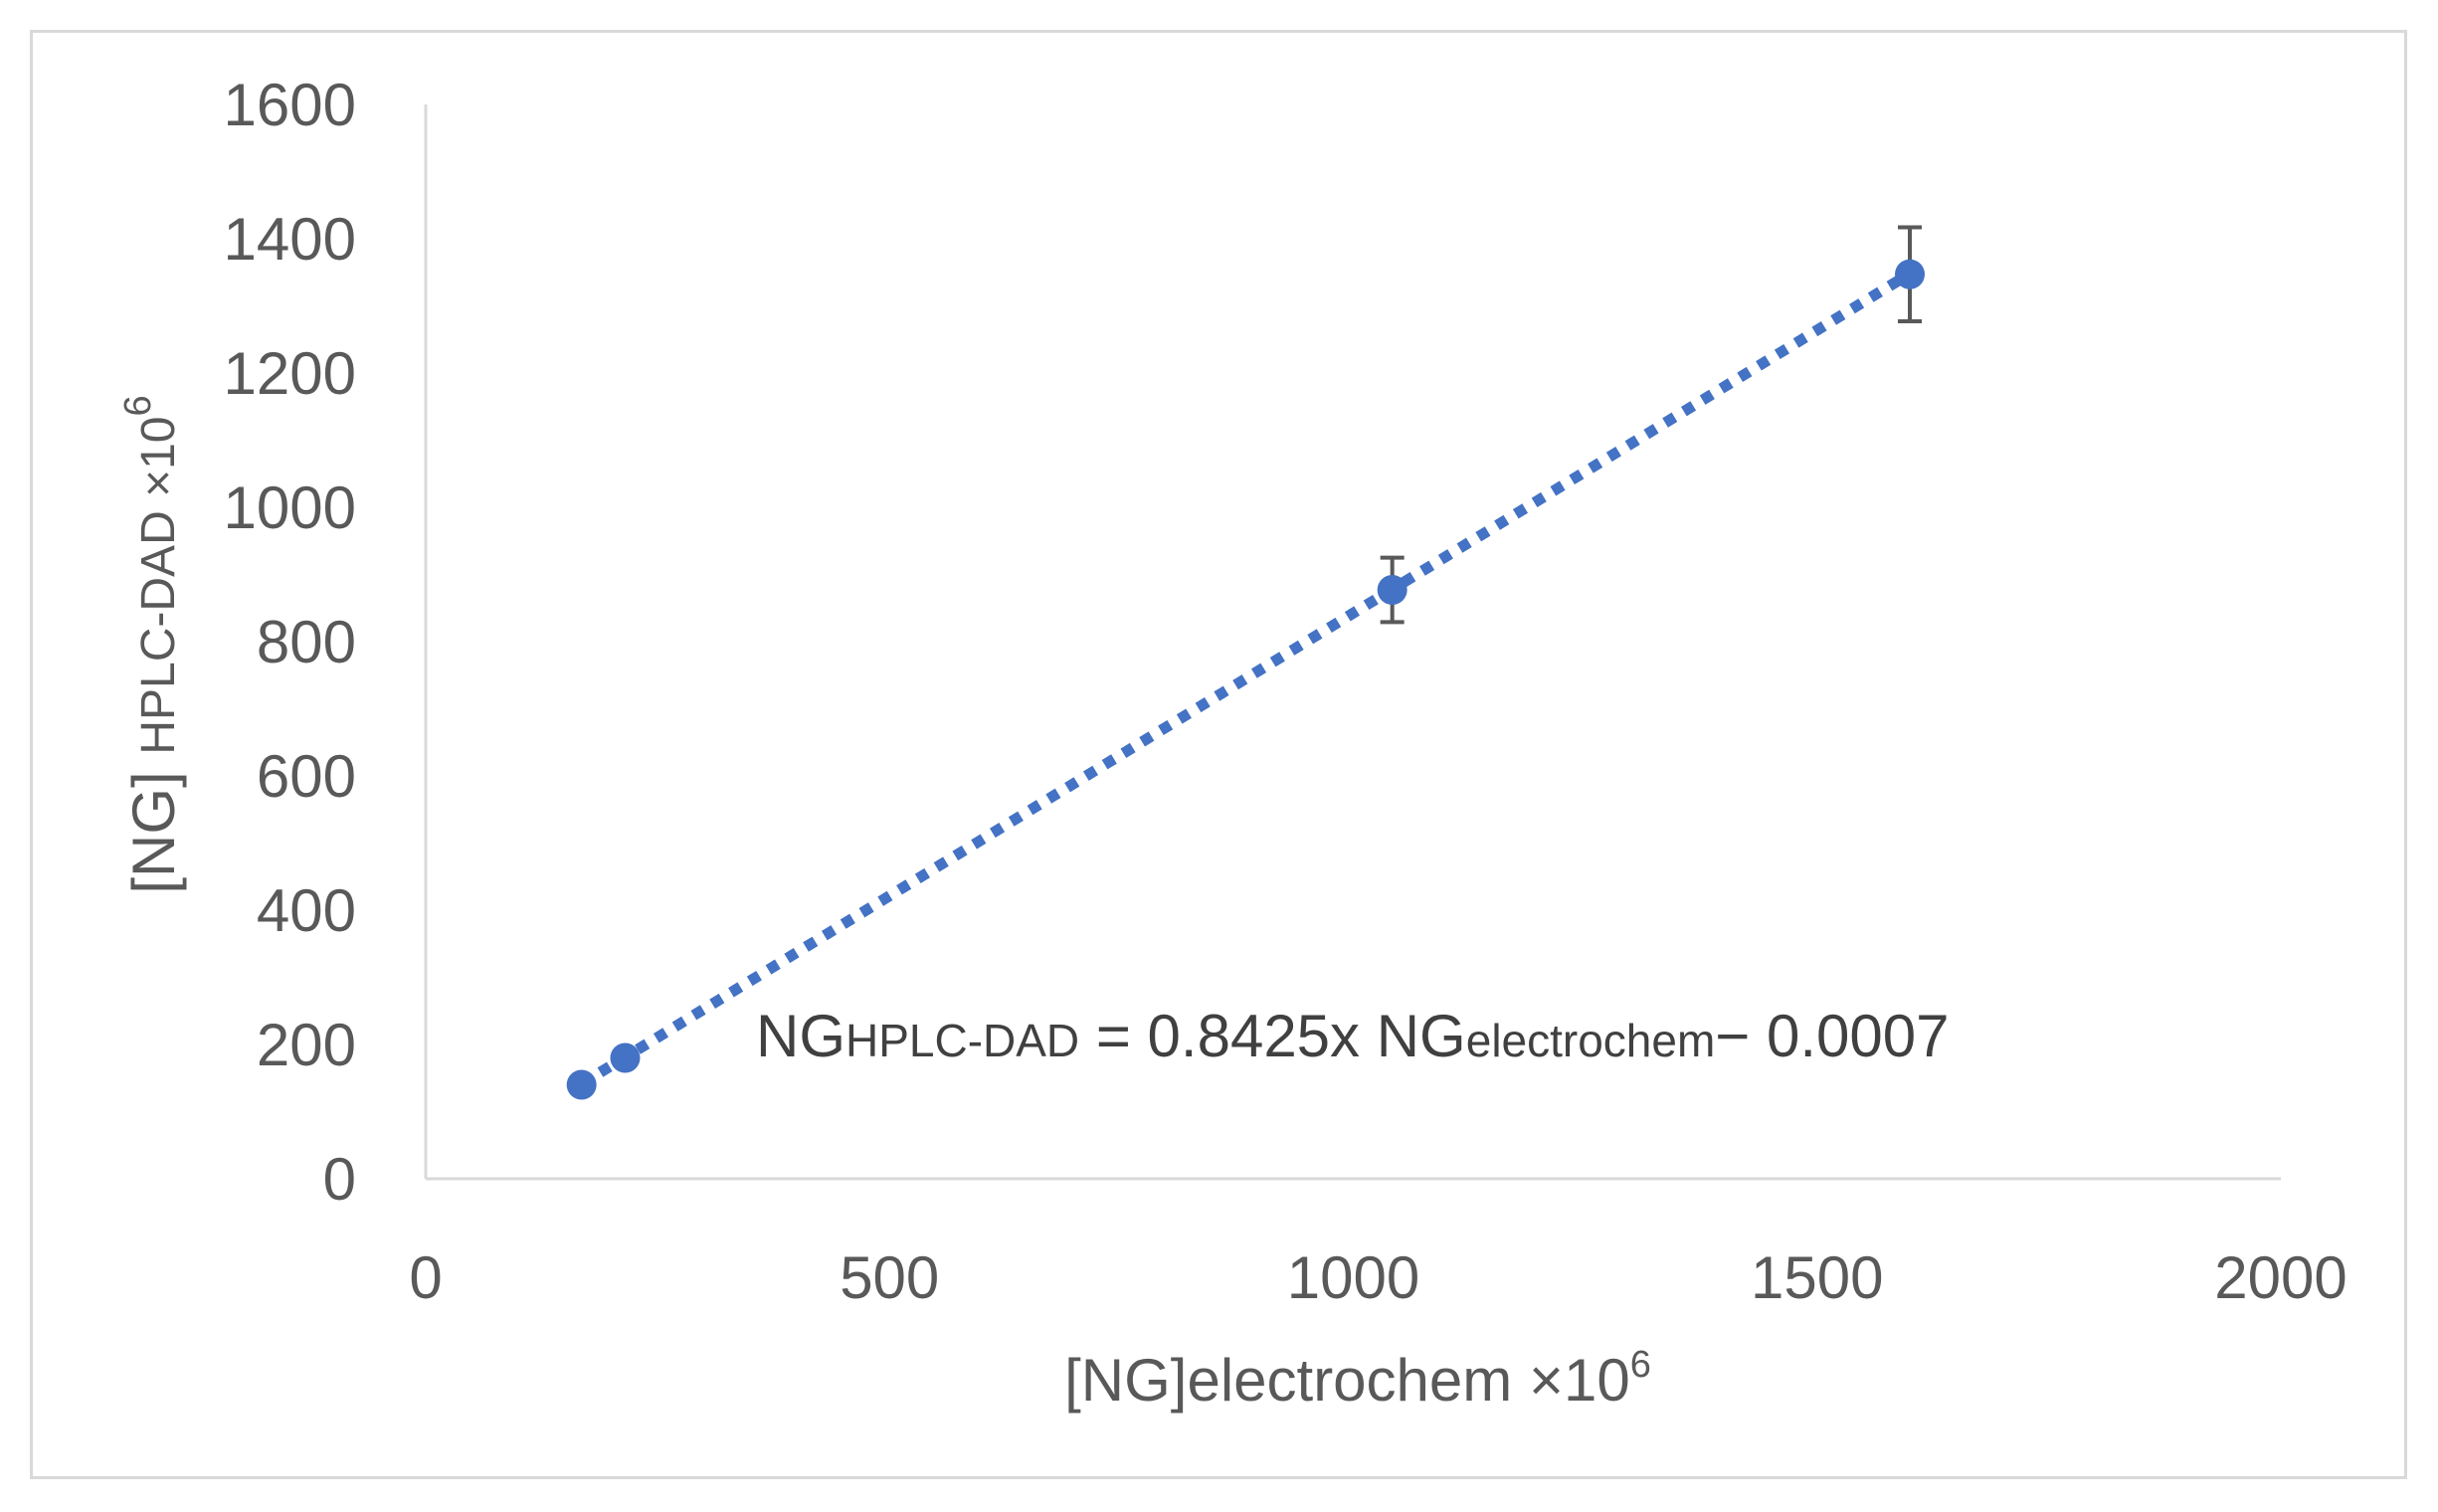 This screenshot has width=2438, height=1512. What do you see at coordinates (290, 105) in the screenshot?
I see `y-tick-label: 1600` at bounding box center [290, 105].